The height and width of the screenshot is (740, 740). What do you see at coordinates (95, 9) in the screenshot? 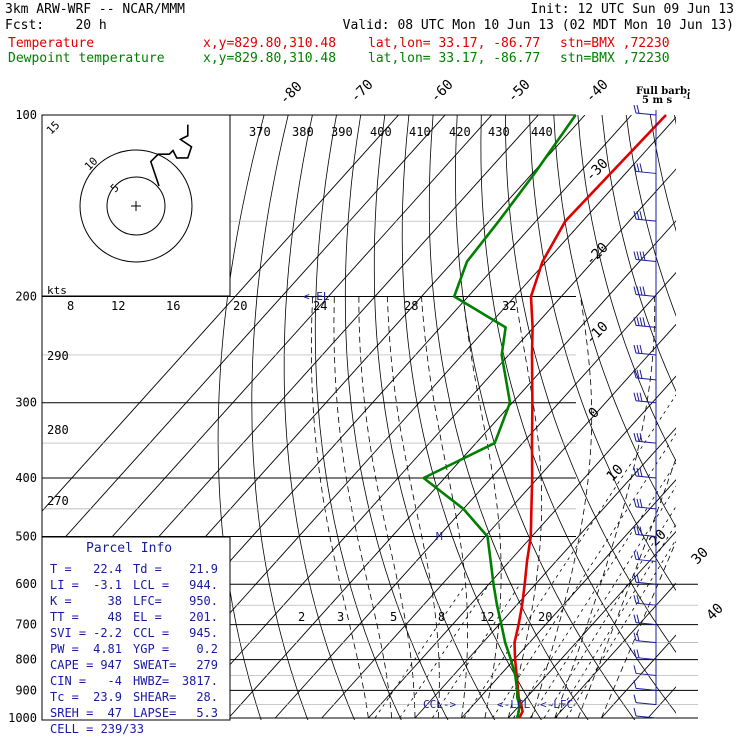
I see `model-title: 3km ARW-WRF -- NCAR/MMM` at bounding box center [95, 9].